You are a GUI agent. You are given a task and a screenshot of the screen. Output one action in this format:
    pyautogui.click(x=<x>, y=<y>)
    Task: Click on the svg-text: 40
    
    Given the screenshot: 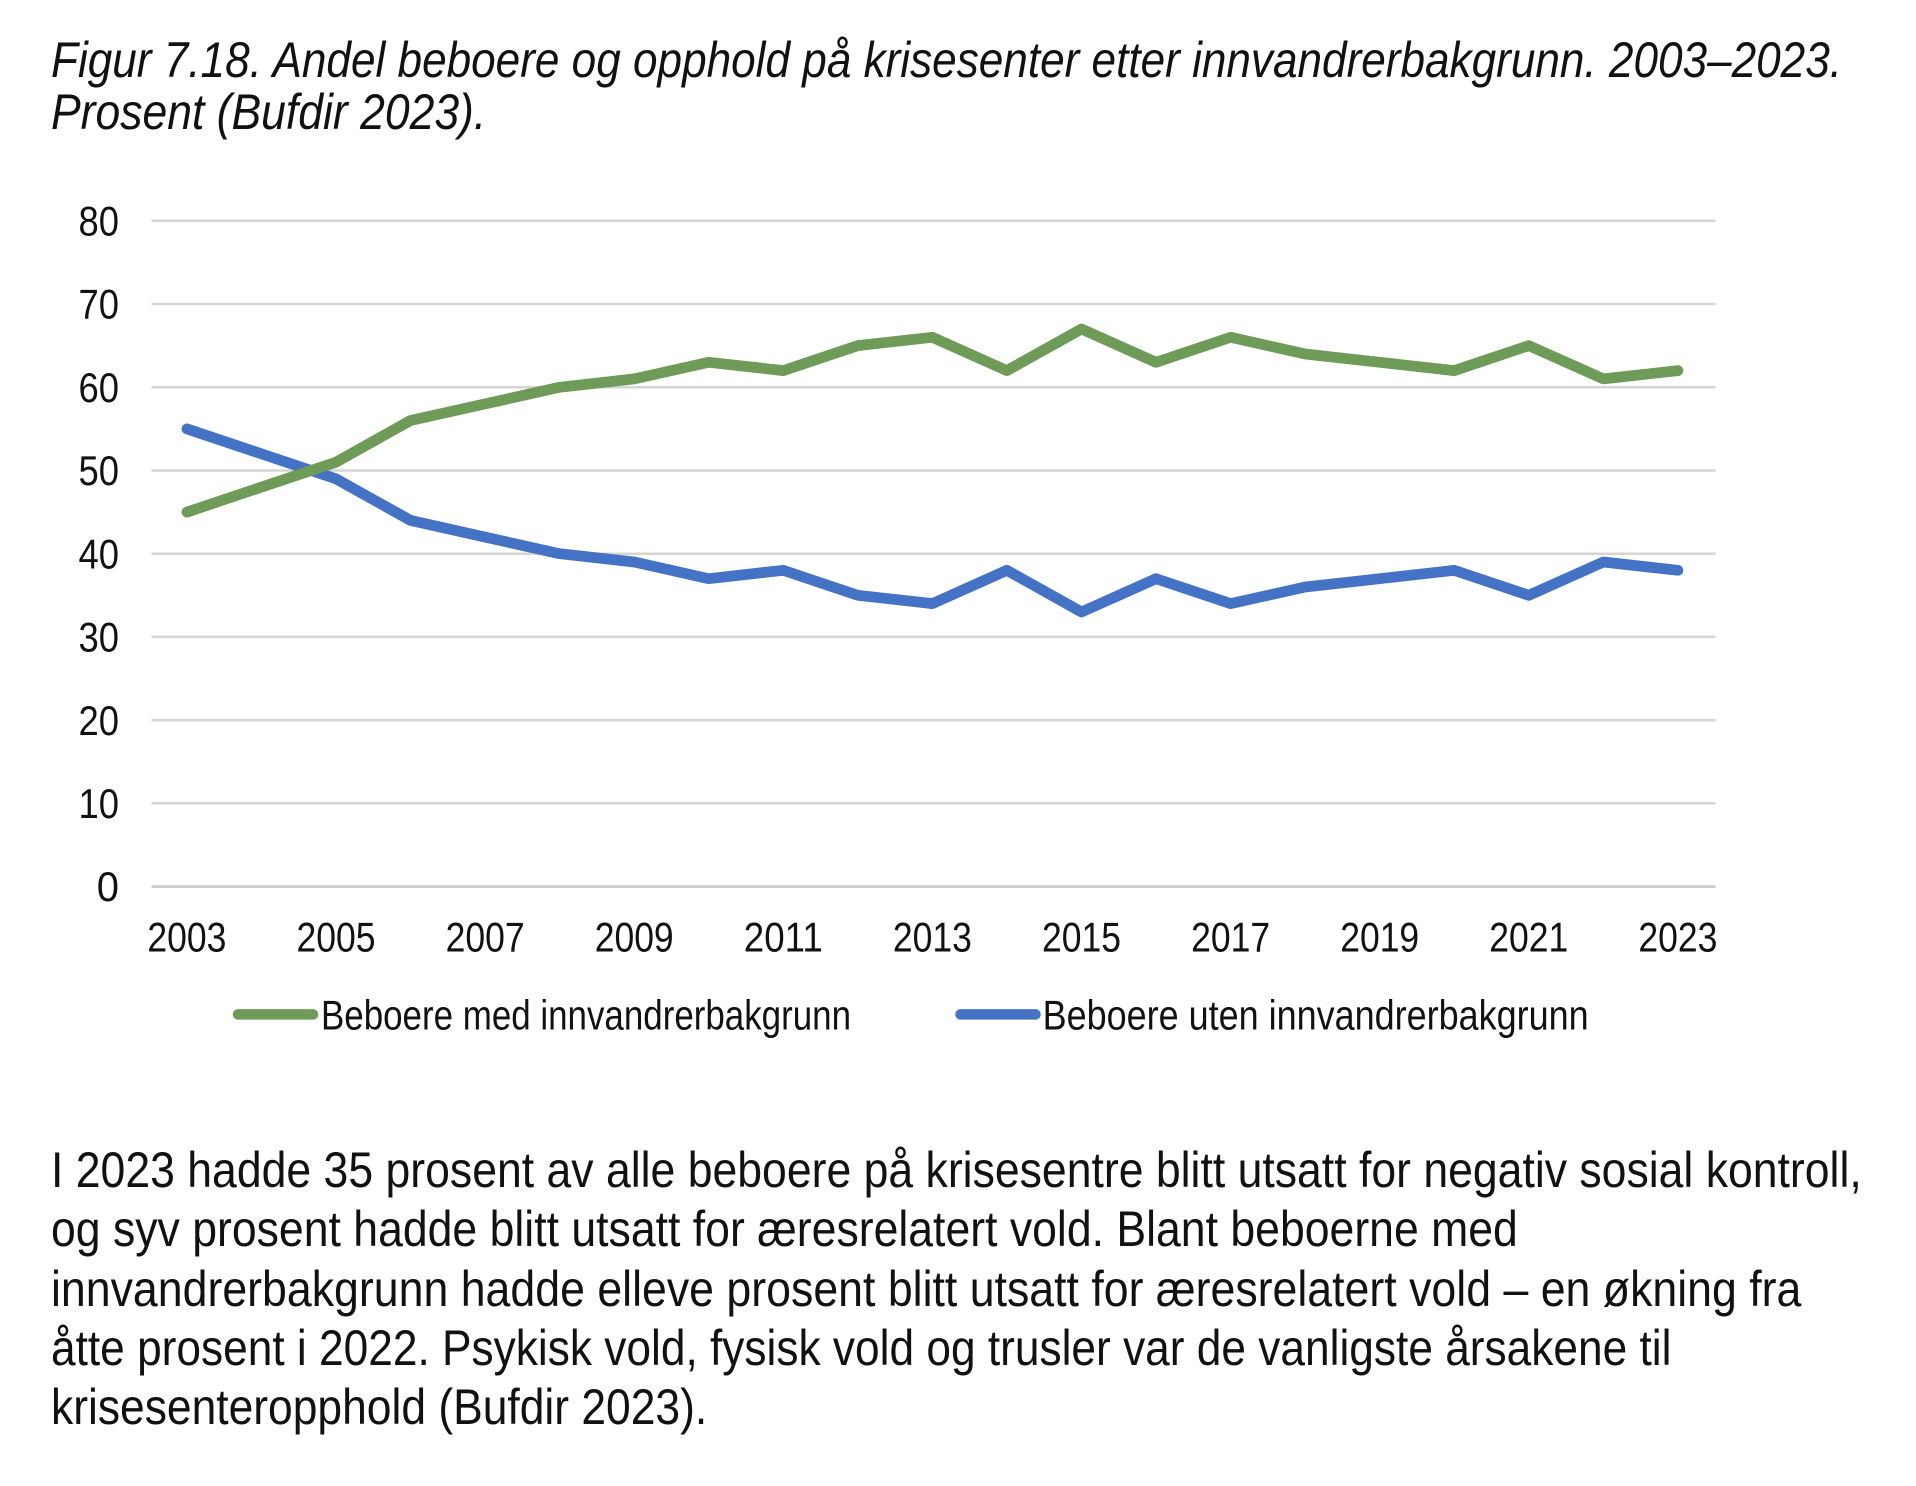 What is the action you would take?
    pyautogui.click(x=99, y=553)
    